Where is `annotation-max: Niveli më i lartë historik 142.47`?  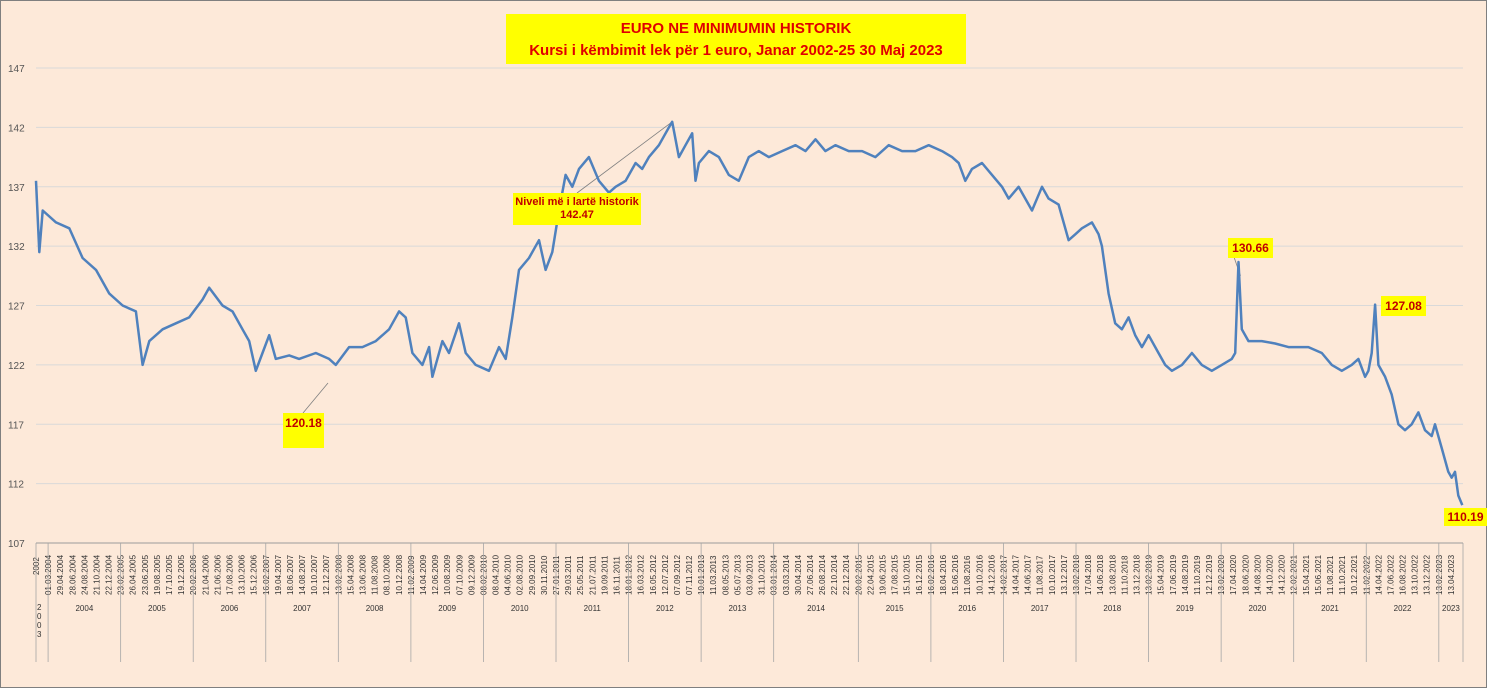 annotation-max: Niveli më i lartë historik 142.47 is located at coordinates (577, 209).